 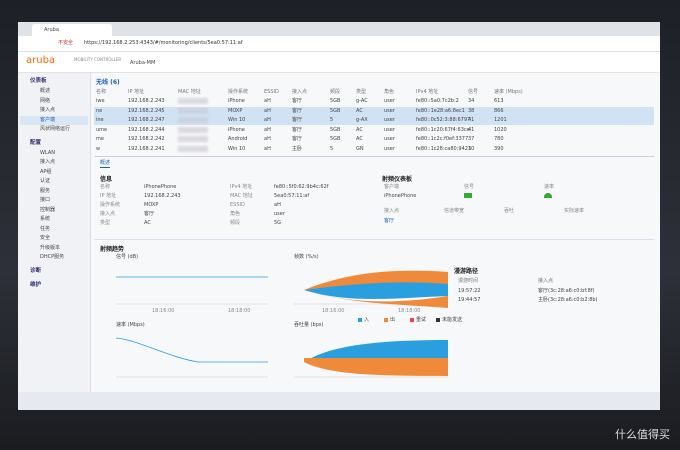 I want to click on column-header: 接入点, so click(x=300, y=92).